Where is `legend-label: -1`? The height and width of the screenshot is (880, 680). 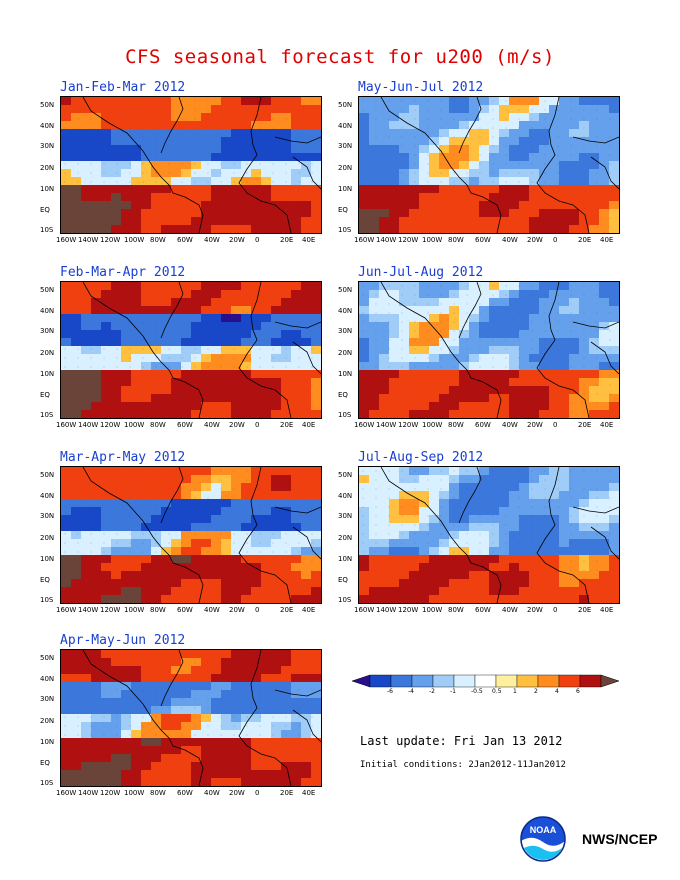
legend-label: -1 is located at coordinates (453, 691).